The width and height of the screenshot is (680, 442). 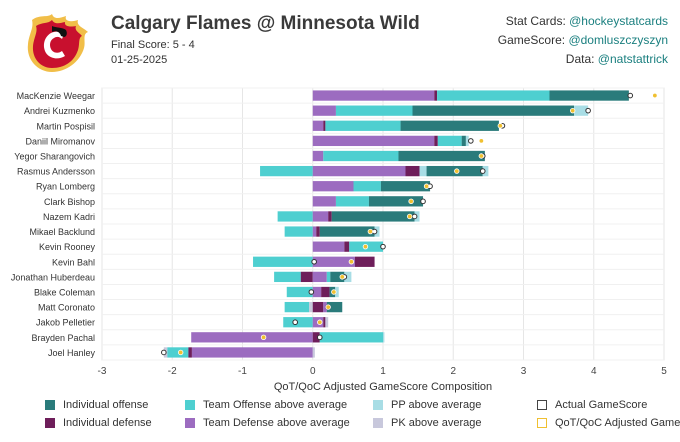 What do you see at coordinates (265, 23) in the screenshot?
I see `chart-title: Calgary Flames @ Minnesota Wild` at bounding box center [265, 23].